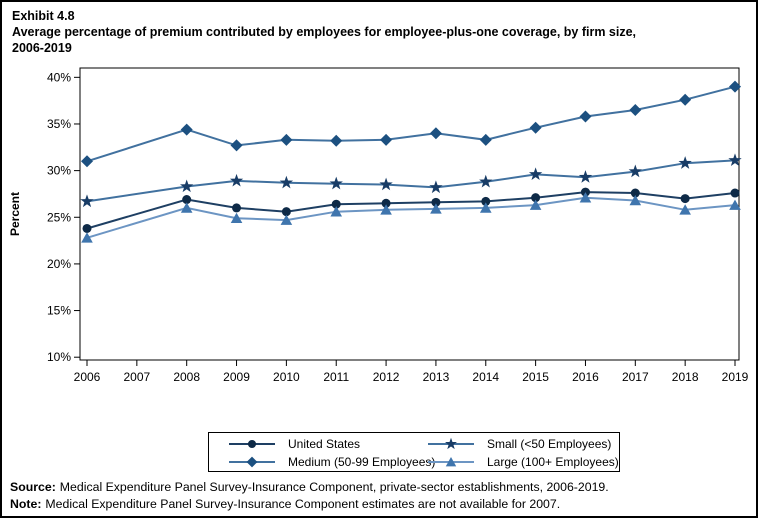  Describe the element at coordinates (42, 48) in the screenshot. I see `chart-title-line2: 2006-2019` at that location.